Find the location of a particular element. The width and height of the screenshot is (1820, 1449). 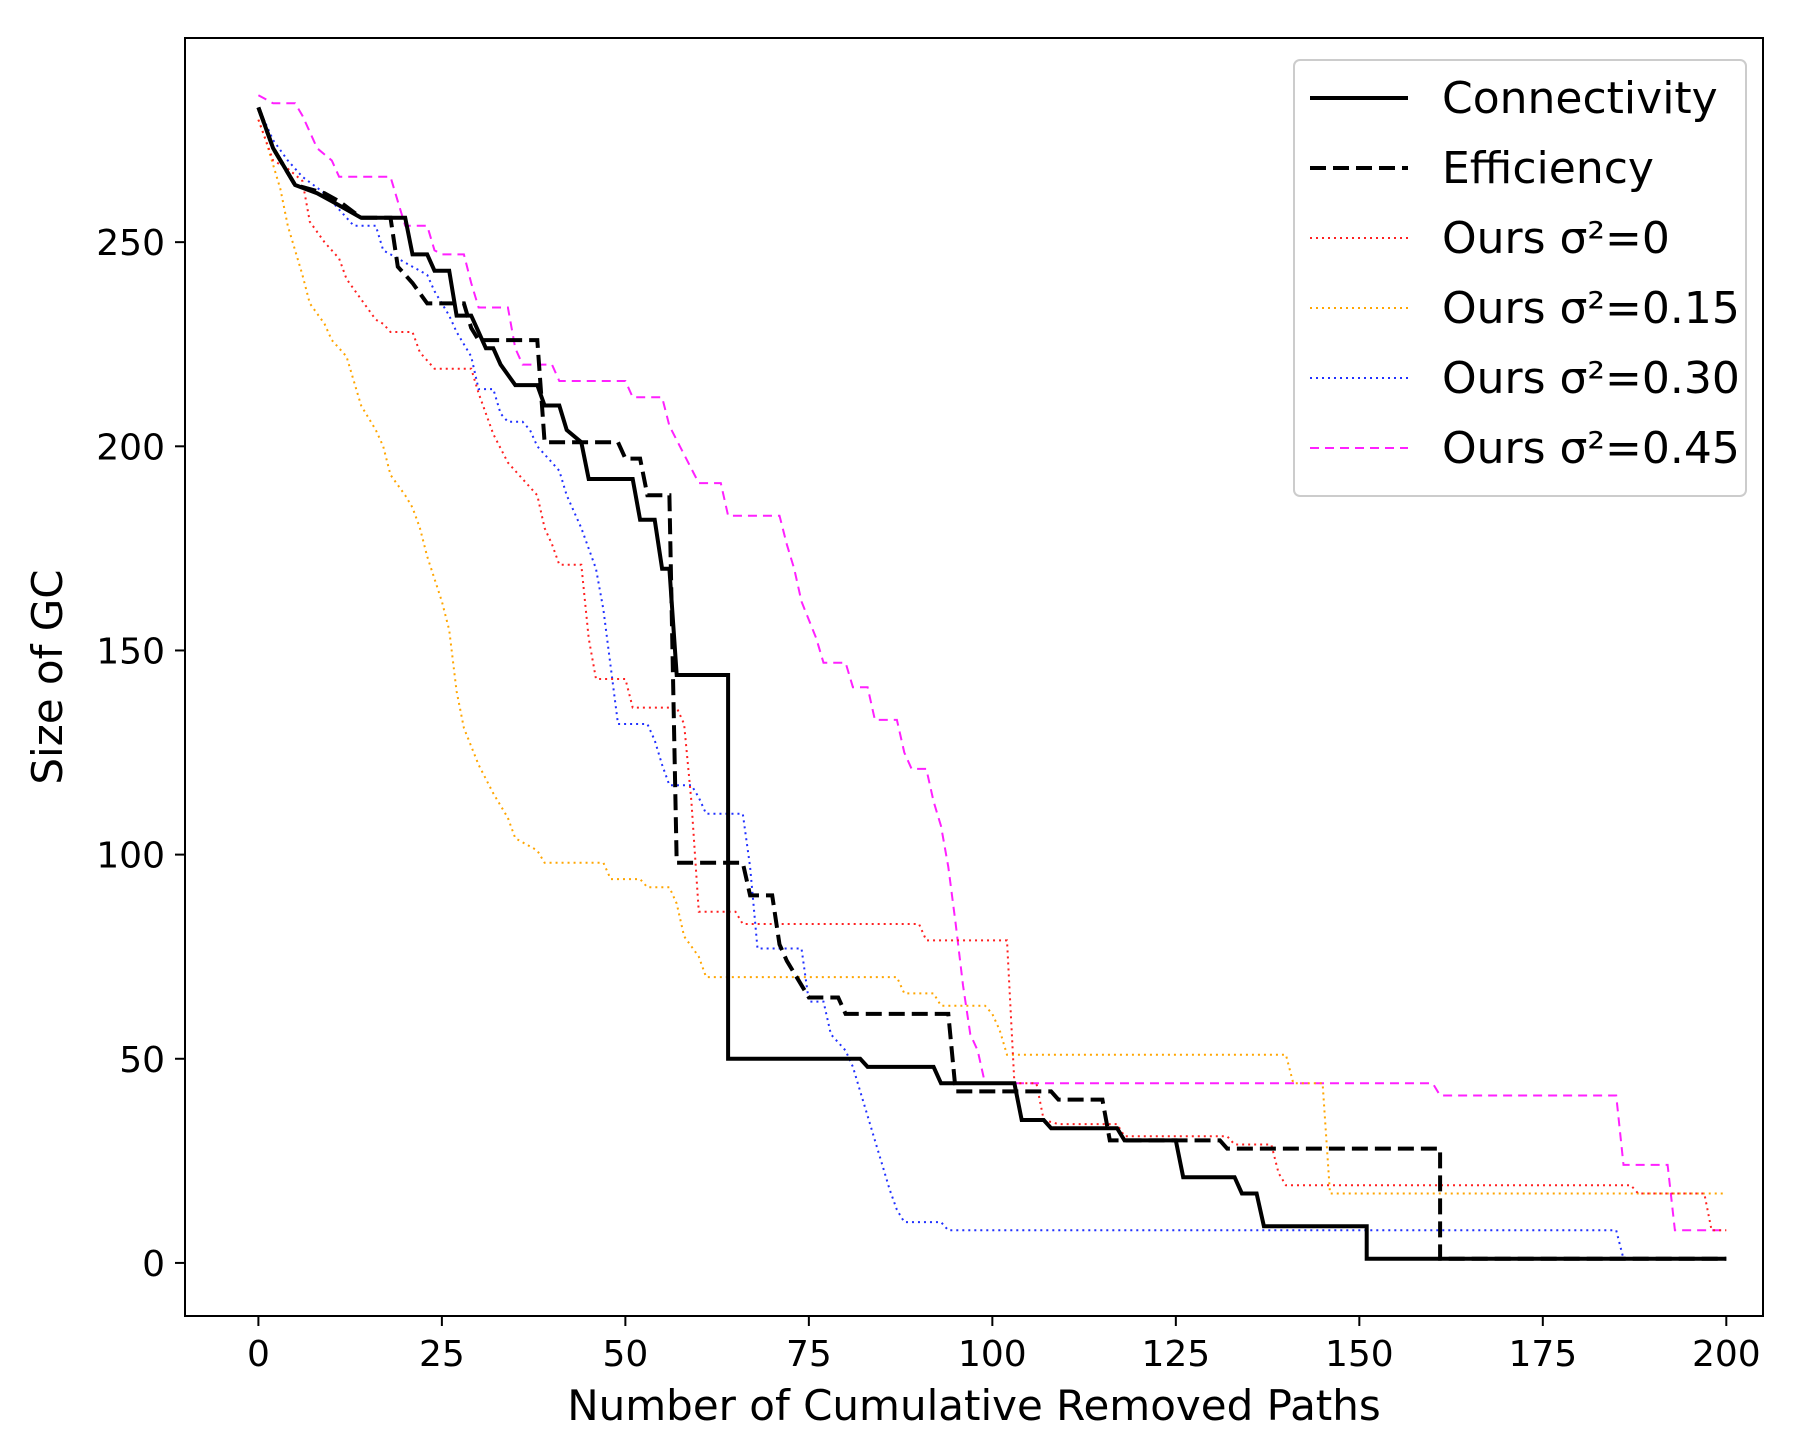

x-tick-label: 175 is located at coordinates (1542, 1354).